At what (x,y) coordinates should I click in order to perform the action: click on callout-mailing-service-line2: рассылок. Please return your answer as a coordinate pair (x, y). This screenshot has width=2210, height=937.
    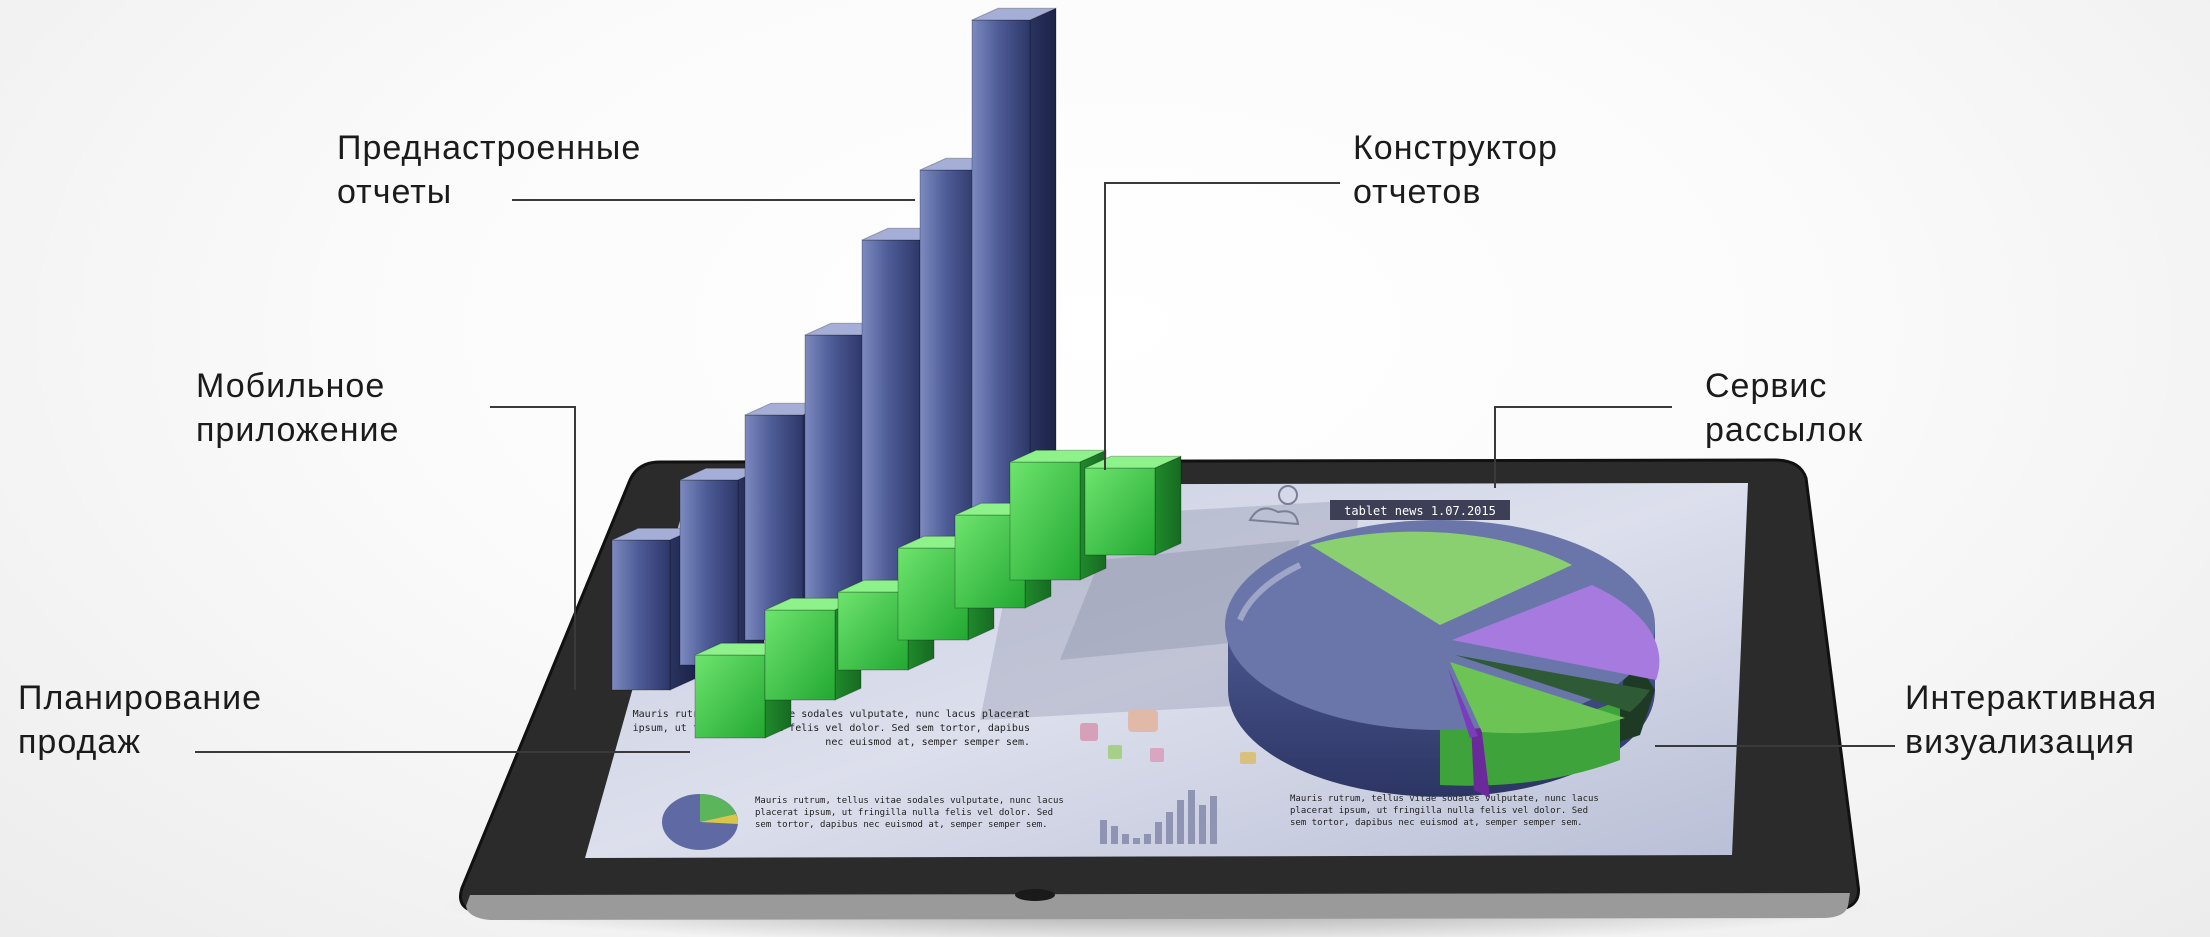
    Looking at the image, I should click on (1784, 430).